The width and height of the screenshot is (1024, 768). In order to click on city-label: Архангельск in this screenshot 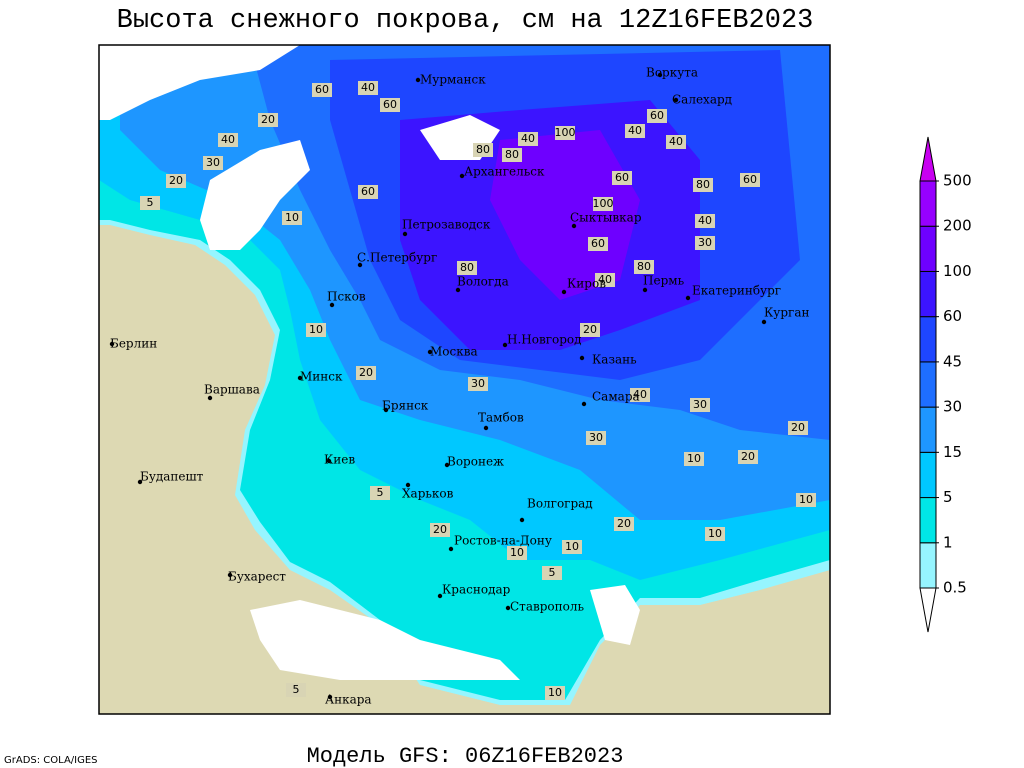, I will do `click(504, 172)`.